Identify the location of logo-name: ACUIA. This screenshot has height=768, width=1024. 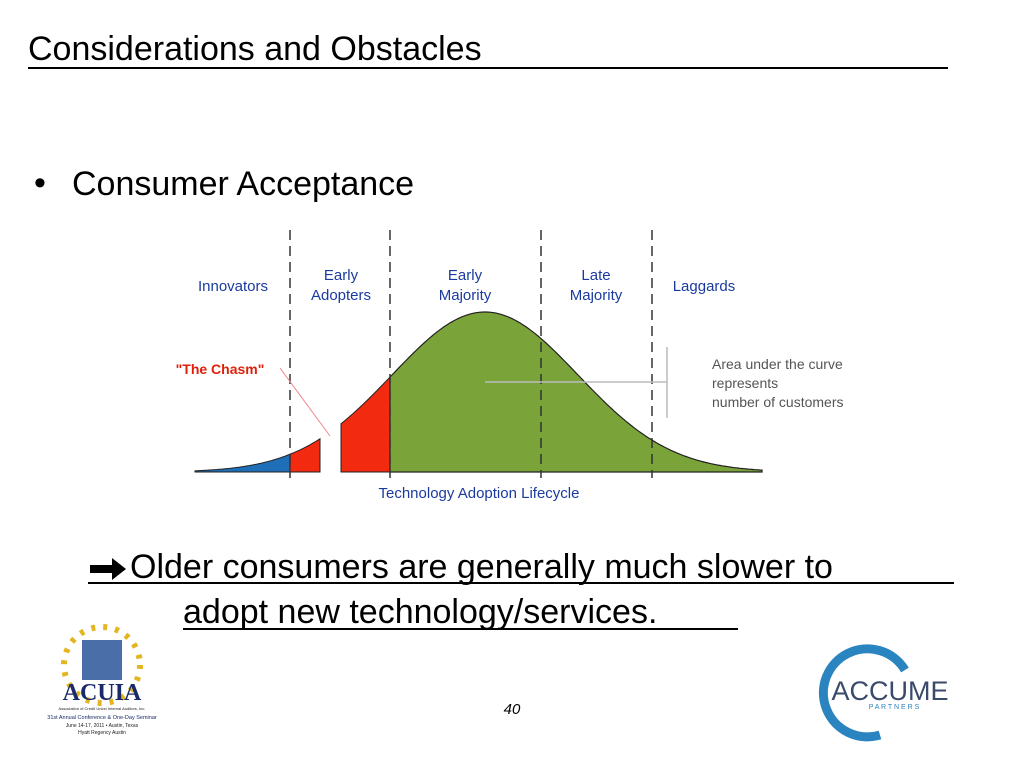
(102, 693).